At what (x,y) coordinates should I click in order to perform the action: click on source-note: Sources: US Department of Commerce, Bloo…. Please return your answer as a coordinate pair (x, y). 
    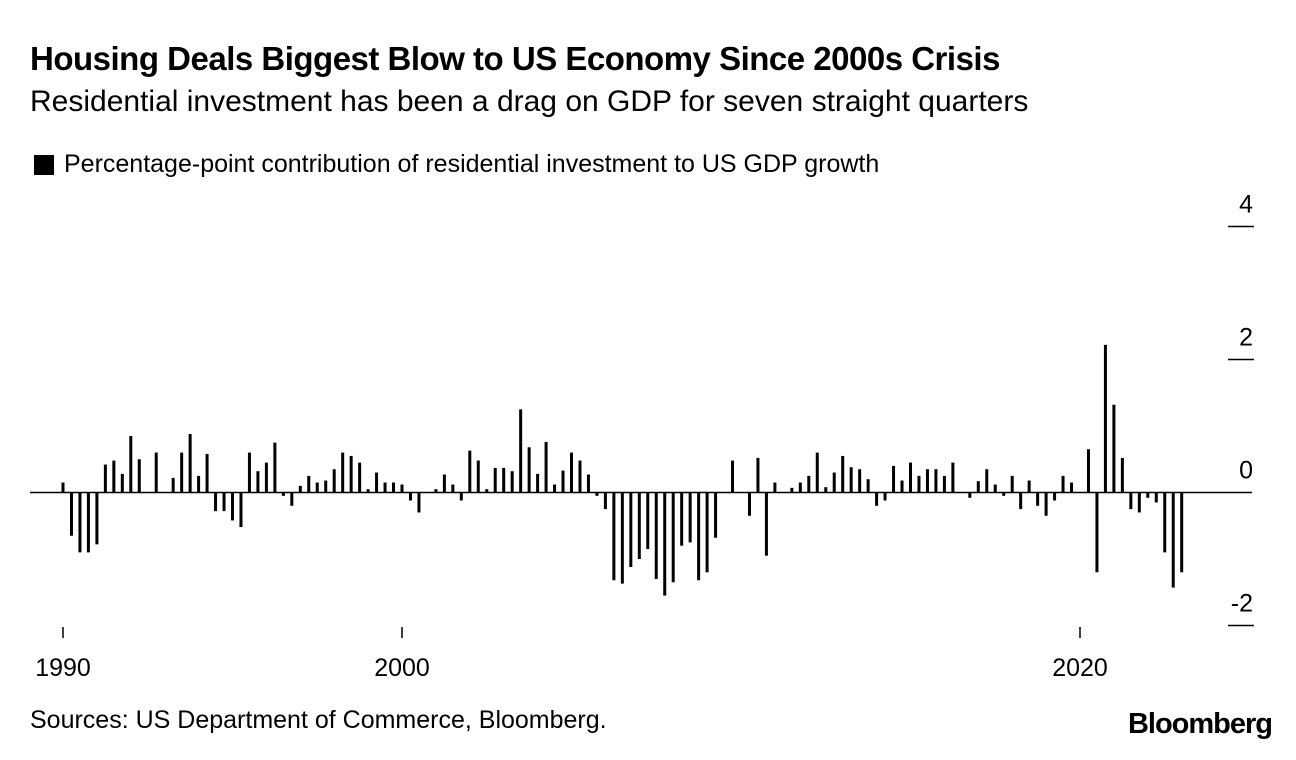
    Looking at the image, I should click on (318, 720).